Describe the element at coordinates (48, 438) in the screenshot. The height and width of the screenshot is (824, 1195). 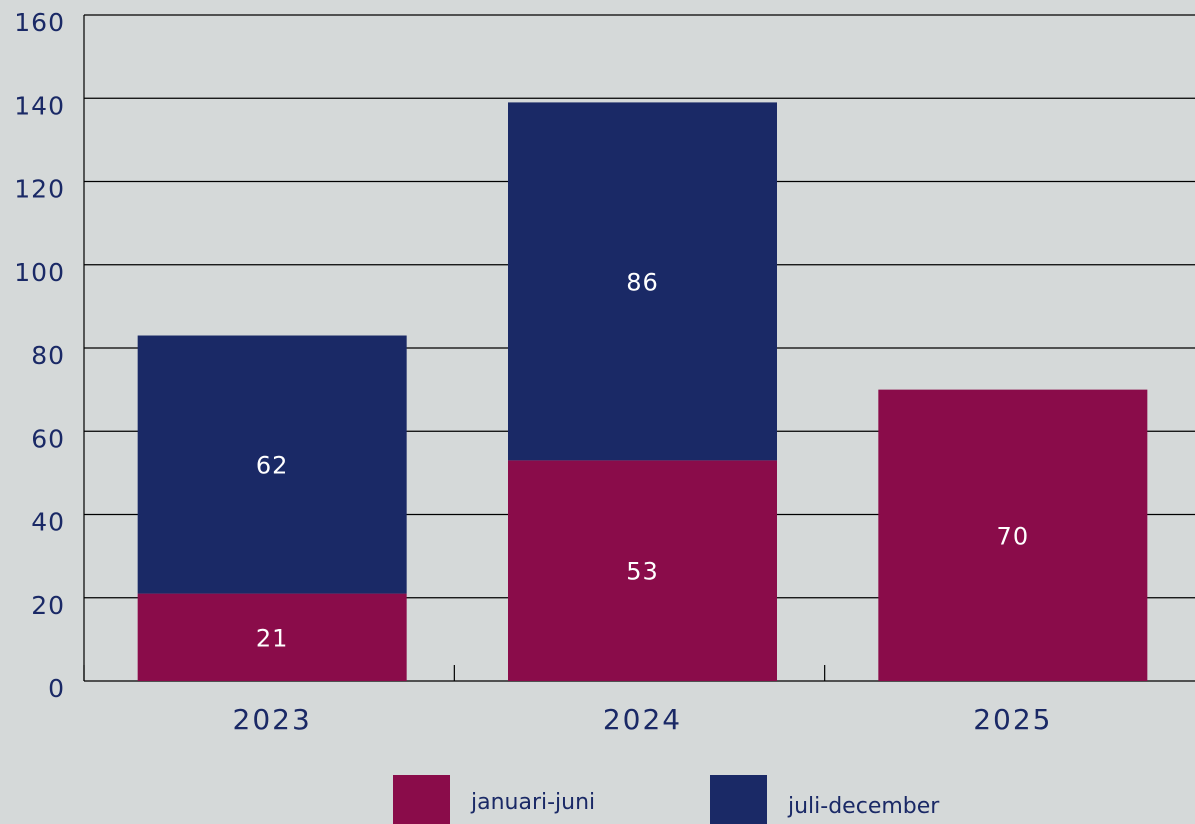
I see `y-tick-label: 60` at that location.